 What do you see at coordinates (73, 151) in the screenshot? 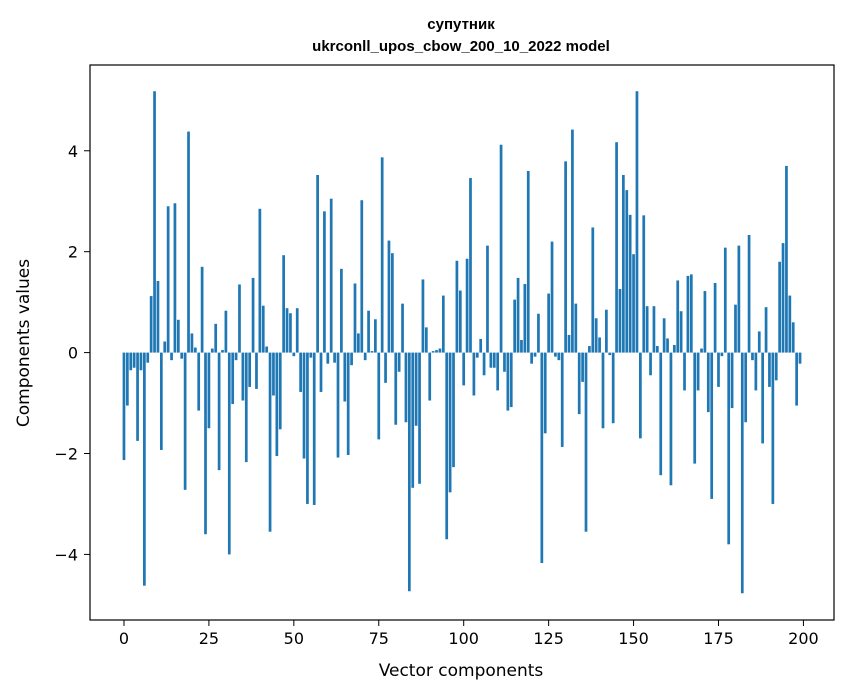
I see `y-tick-label: 4` at bounding box center [73, 151].